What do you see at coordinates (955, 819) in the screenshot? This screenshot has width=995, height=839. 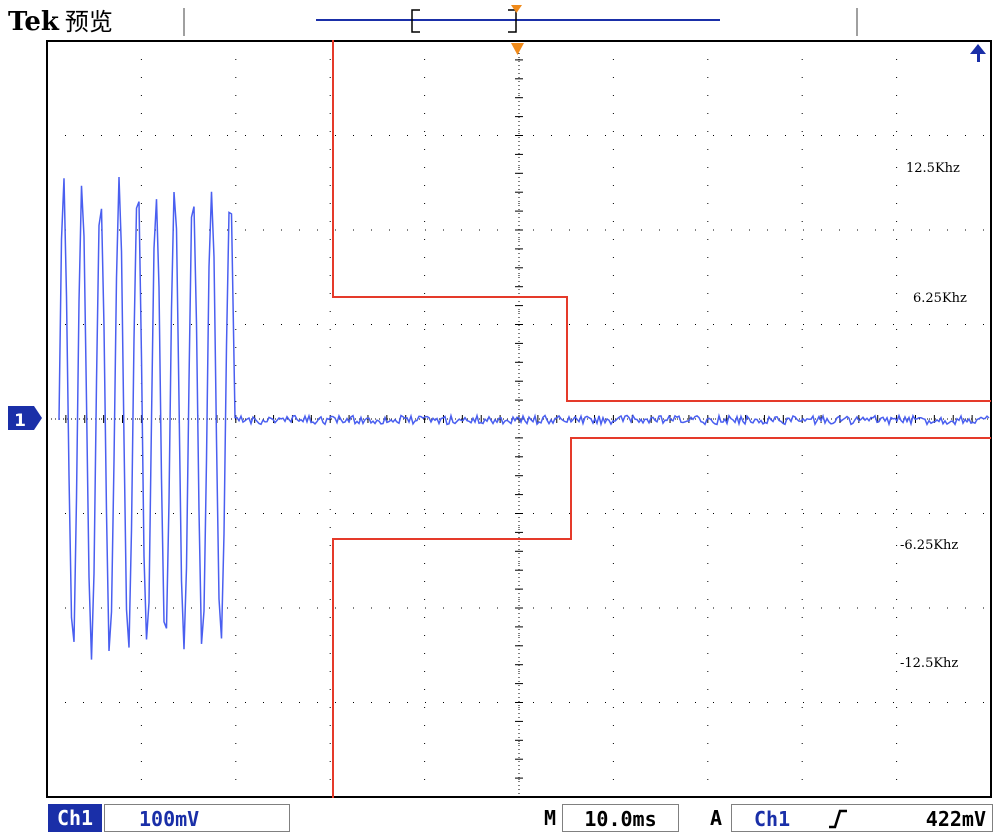 I see `trigger-level: 422mV` at bounding box center [955, 819].